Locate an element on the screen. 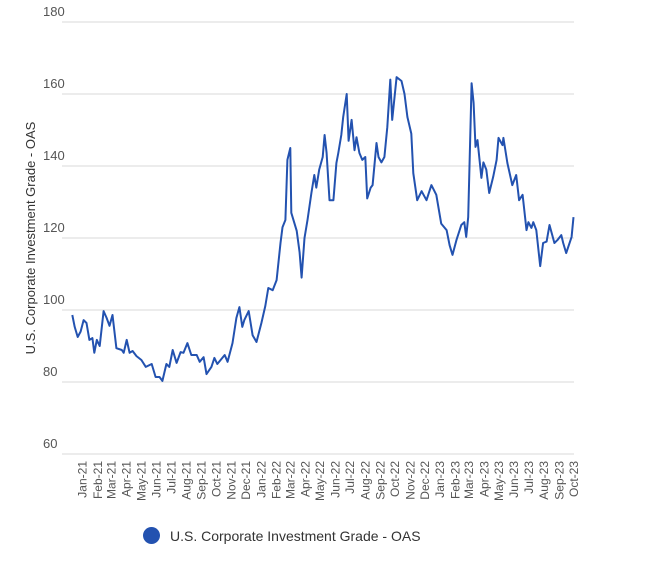  x-tick-label: Jul-22 is located at coordinates (350, 477).